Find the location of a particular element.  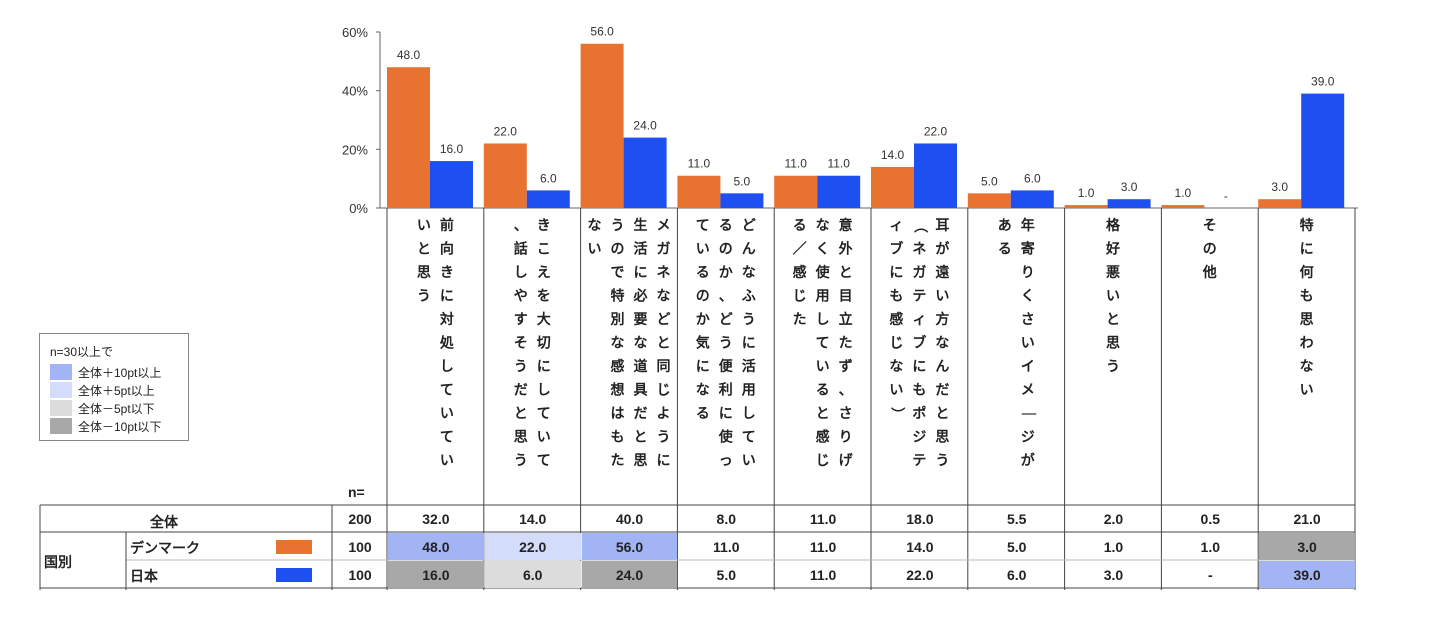

data-label: - is located at coordinates (1226, 196).